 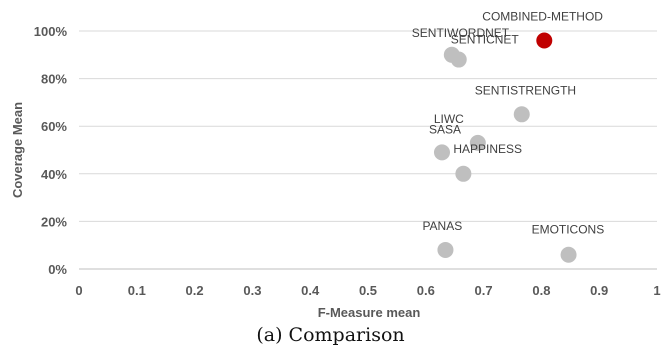 I want to click on y-tick-label: 60%, so click(x=54, y=126).